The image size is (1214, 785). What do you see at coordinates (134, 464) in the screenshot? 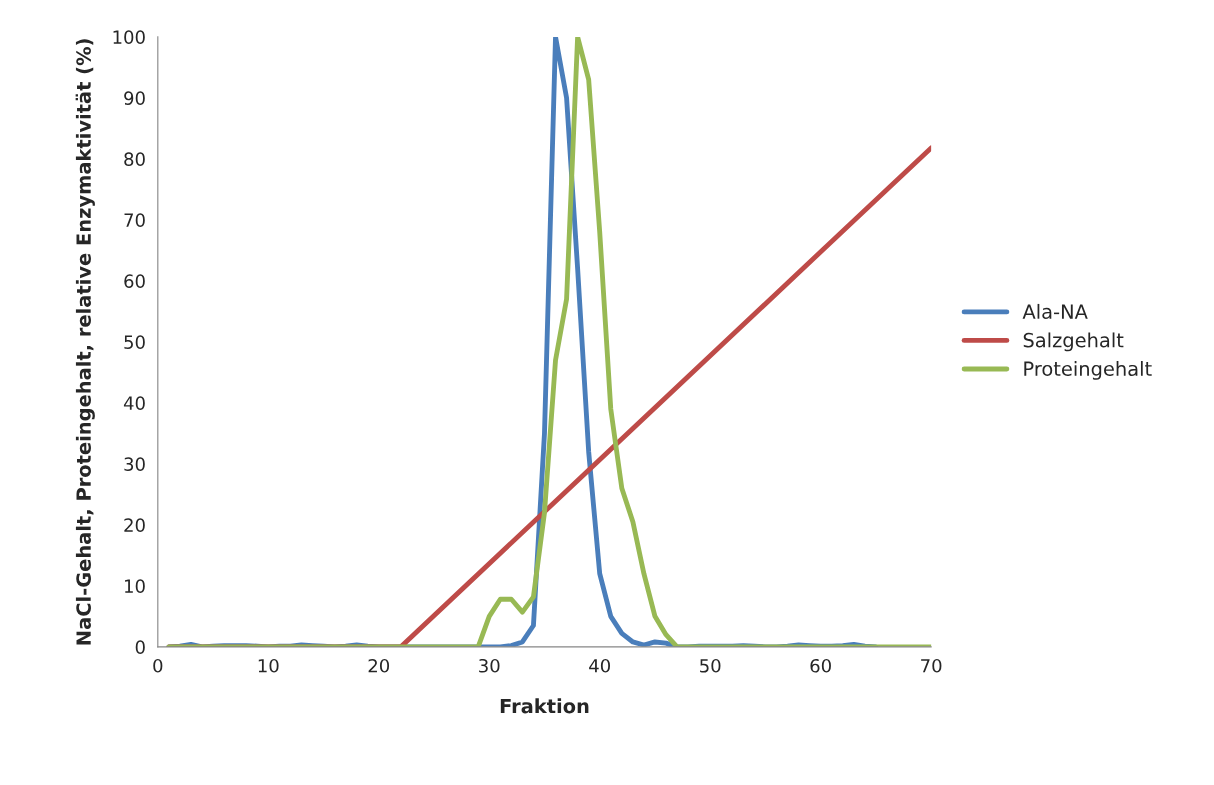
I see `y-tick-label: 30` at bounding box center [134, 464].